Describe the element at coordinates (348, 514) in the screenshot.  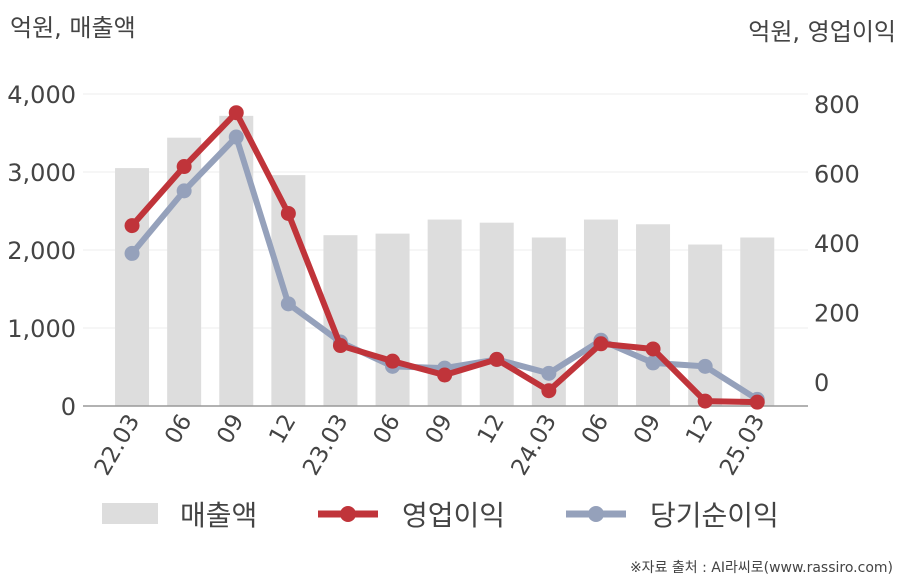
I see `legend-marker-operating-profit` at that location.